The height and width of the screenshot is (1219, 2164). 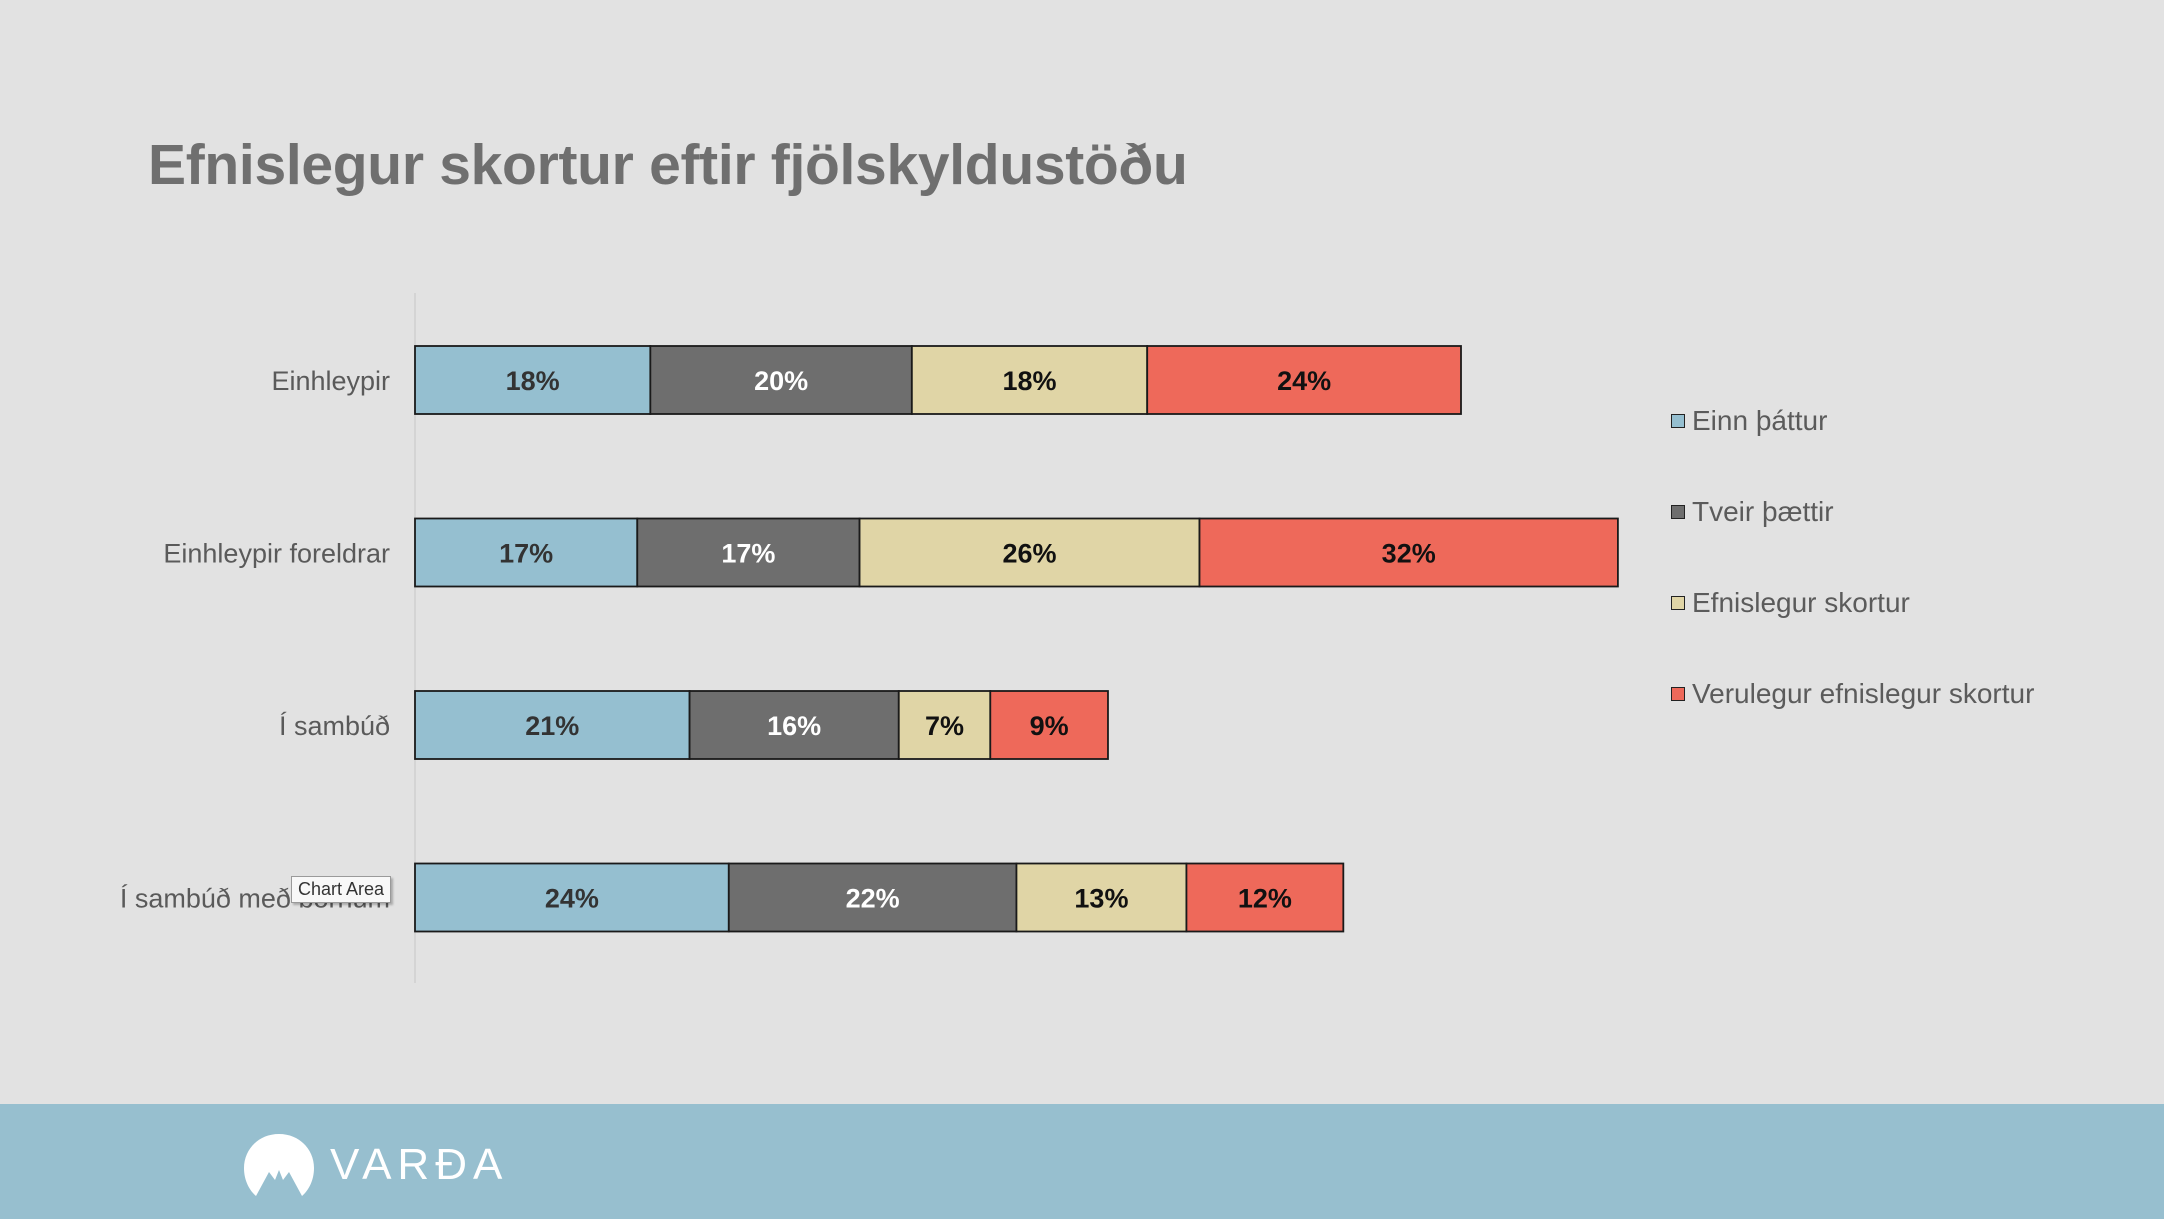 I want to click on legend-item: Verulegur efnislegur skortur, so click(x=1852, y=693).